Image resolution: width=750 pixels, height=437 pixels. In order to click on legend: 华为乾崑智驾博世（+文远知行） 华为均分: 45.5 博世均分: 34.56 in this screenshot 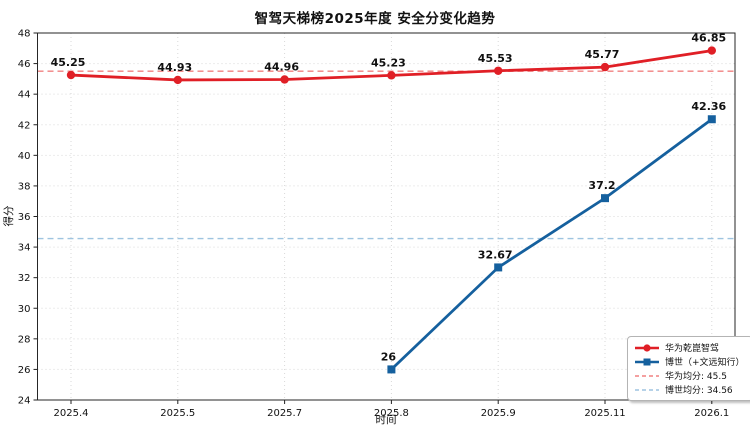, I will do `click(688, 368)`.